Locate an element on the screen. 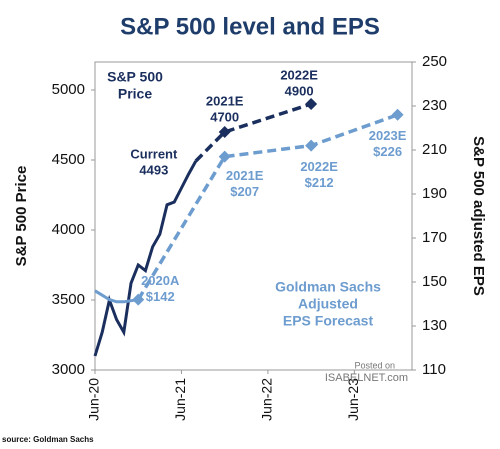 The width and height of the screenshot is (500, 449). value-label: $226 is located at coordinates (387, 151).